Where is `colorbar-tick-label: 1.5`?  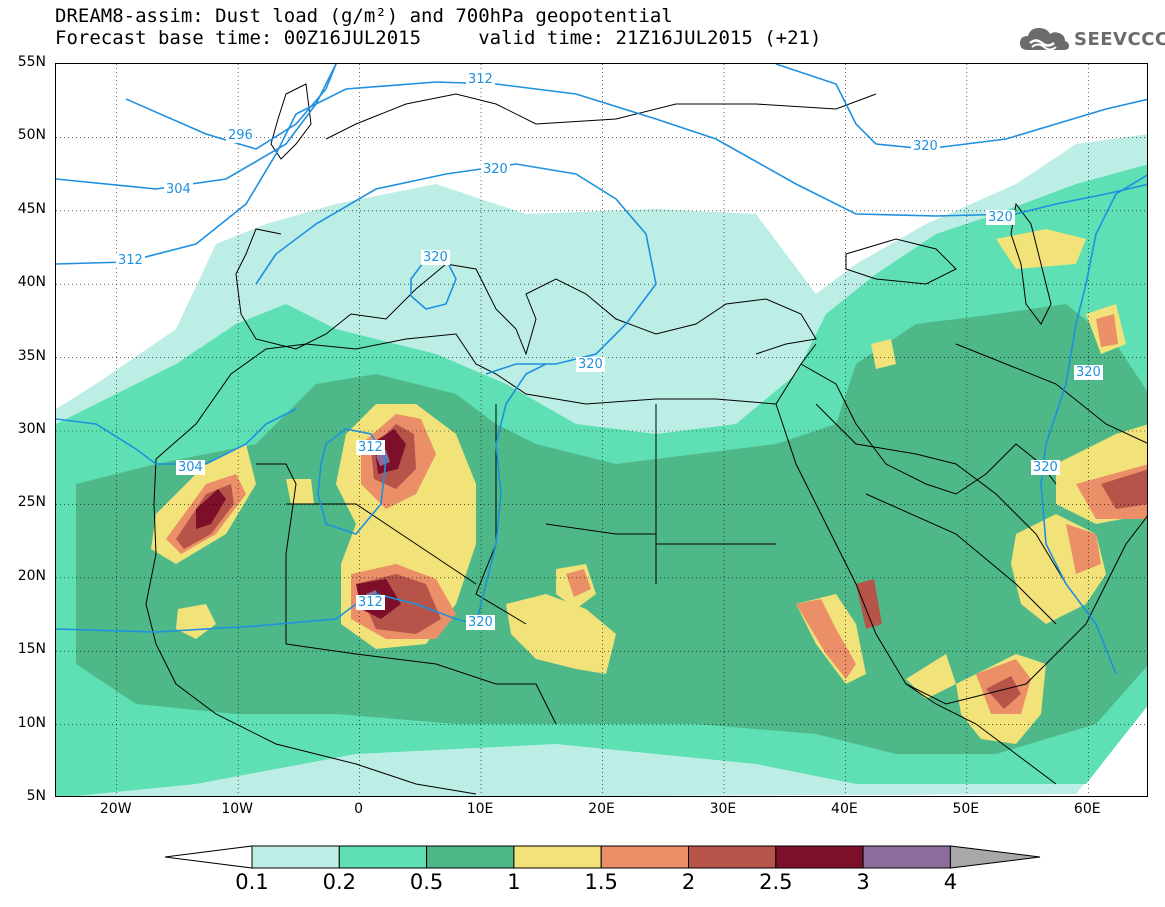 colorbar-tick-label: 1.5 is located at coordinates (601, 882).